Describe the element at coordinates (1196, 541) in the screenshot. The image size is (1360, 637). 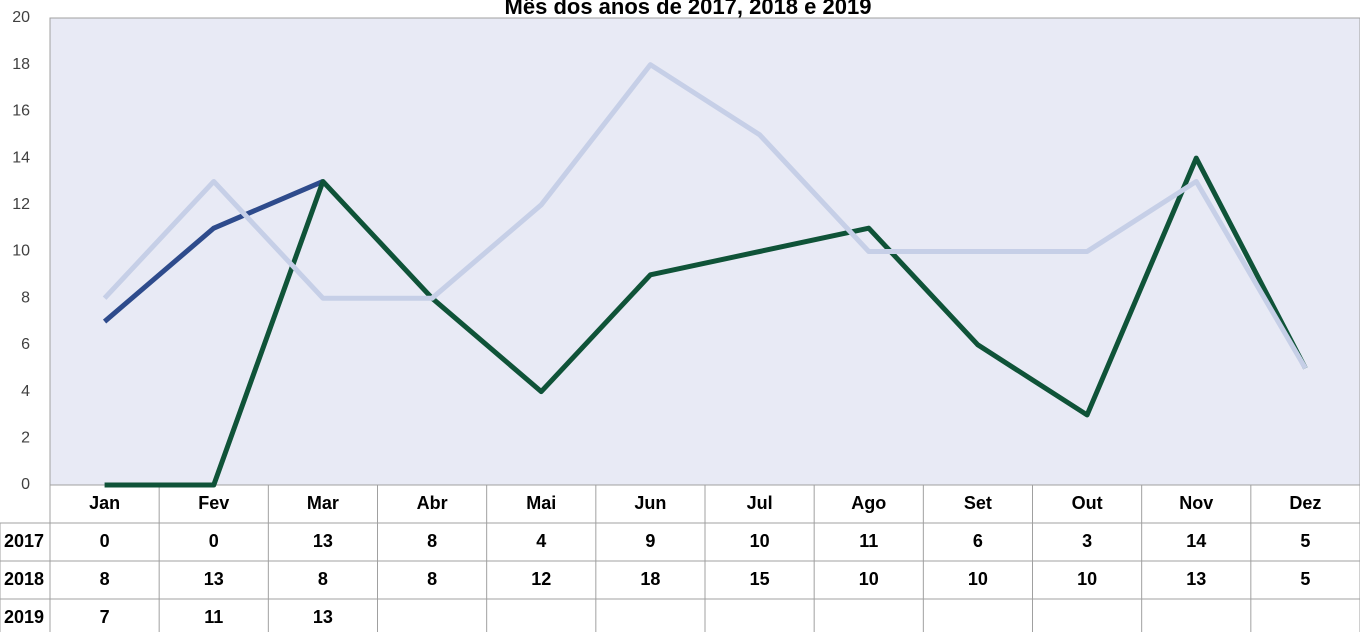
I see `table-value: 14` at that location.